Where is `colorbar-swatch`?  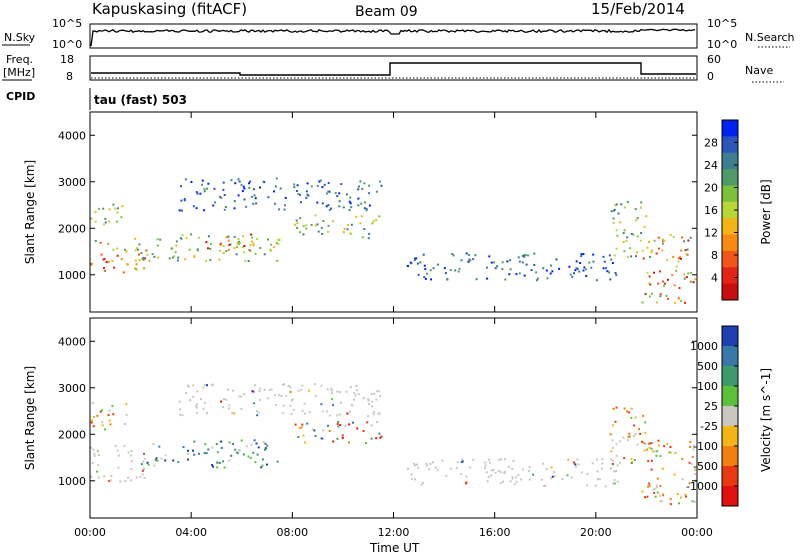
colorbar-swatch is located at coordinates (730, 376).